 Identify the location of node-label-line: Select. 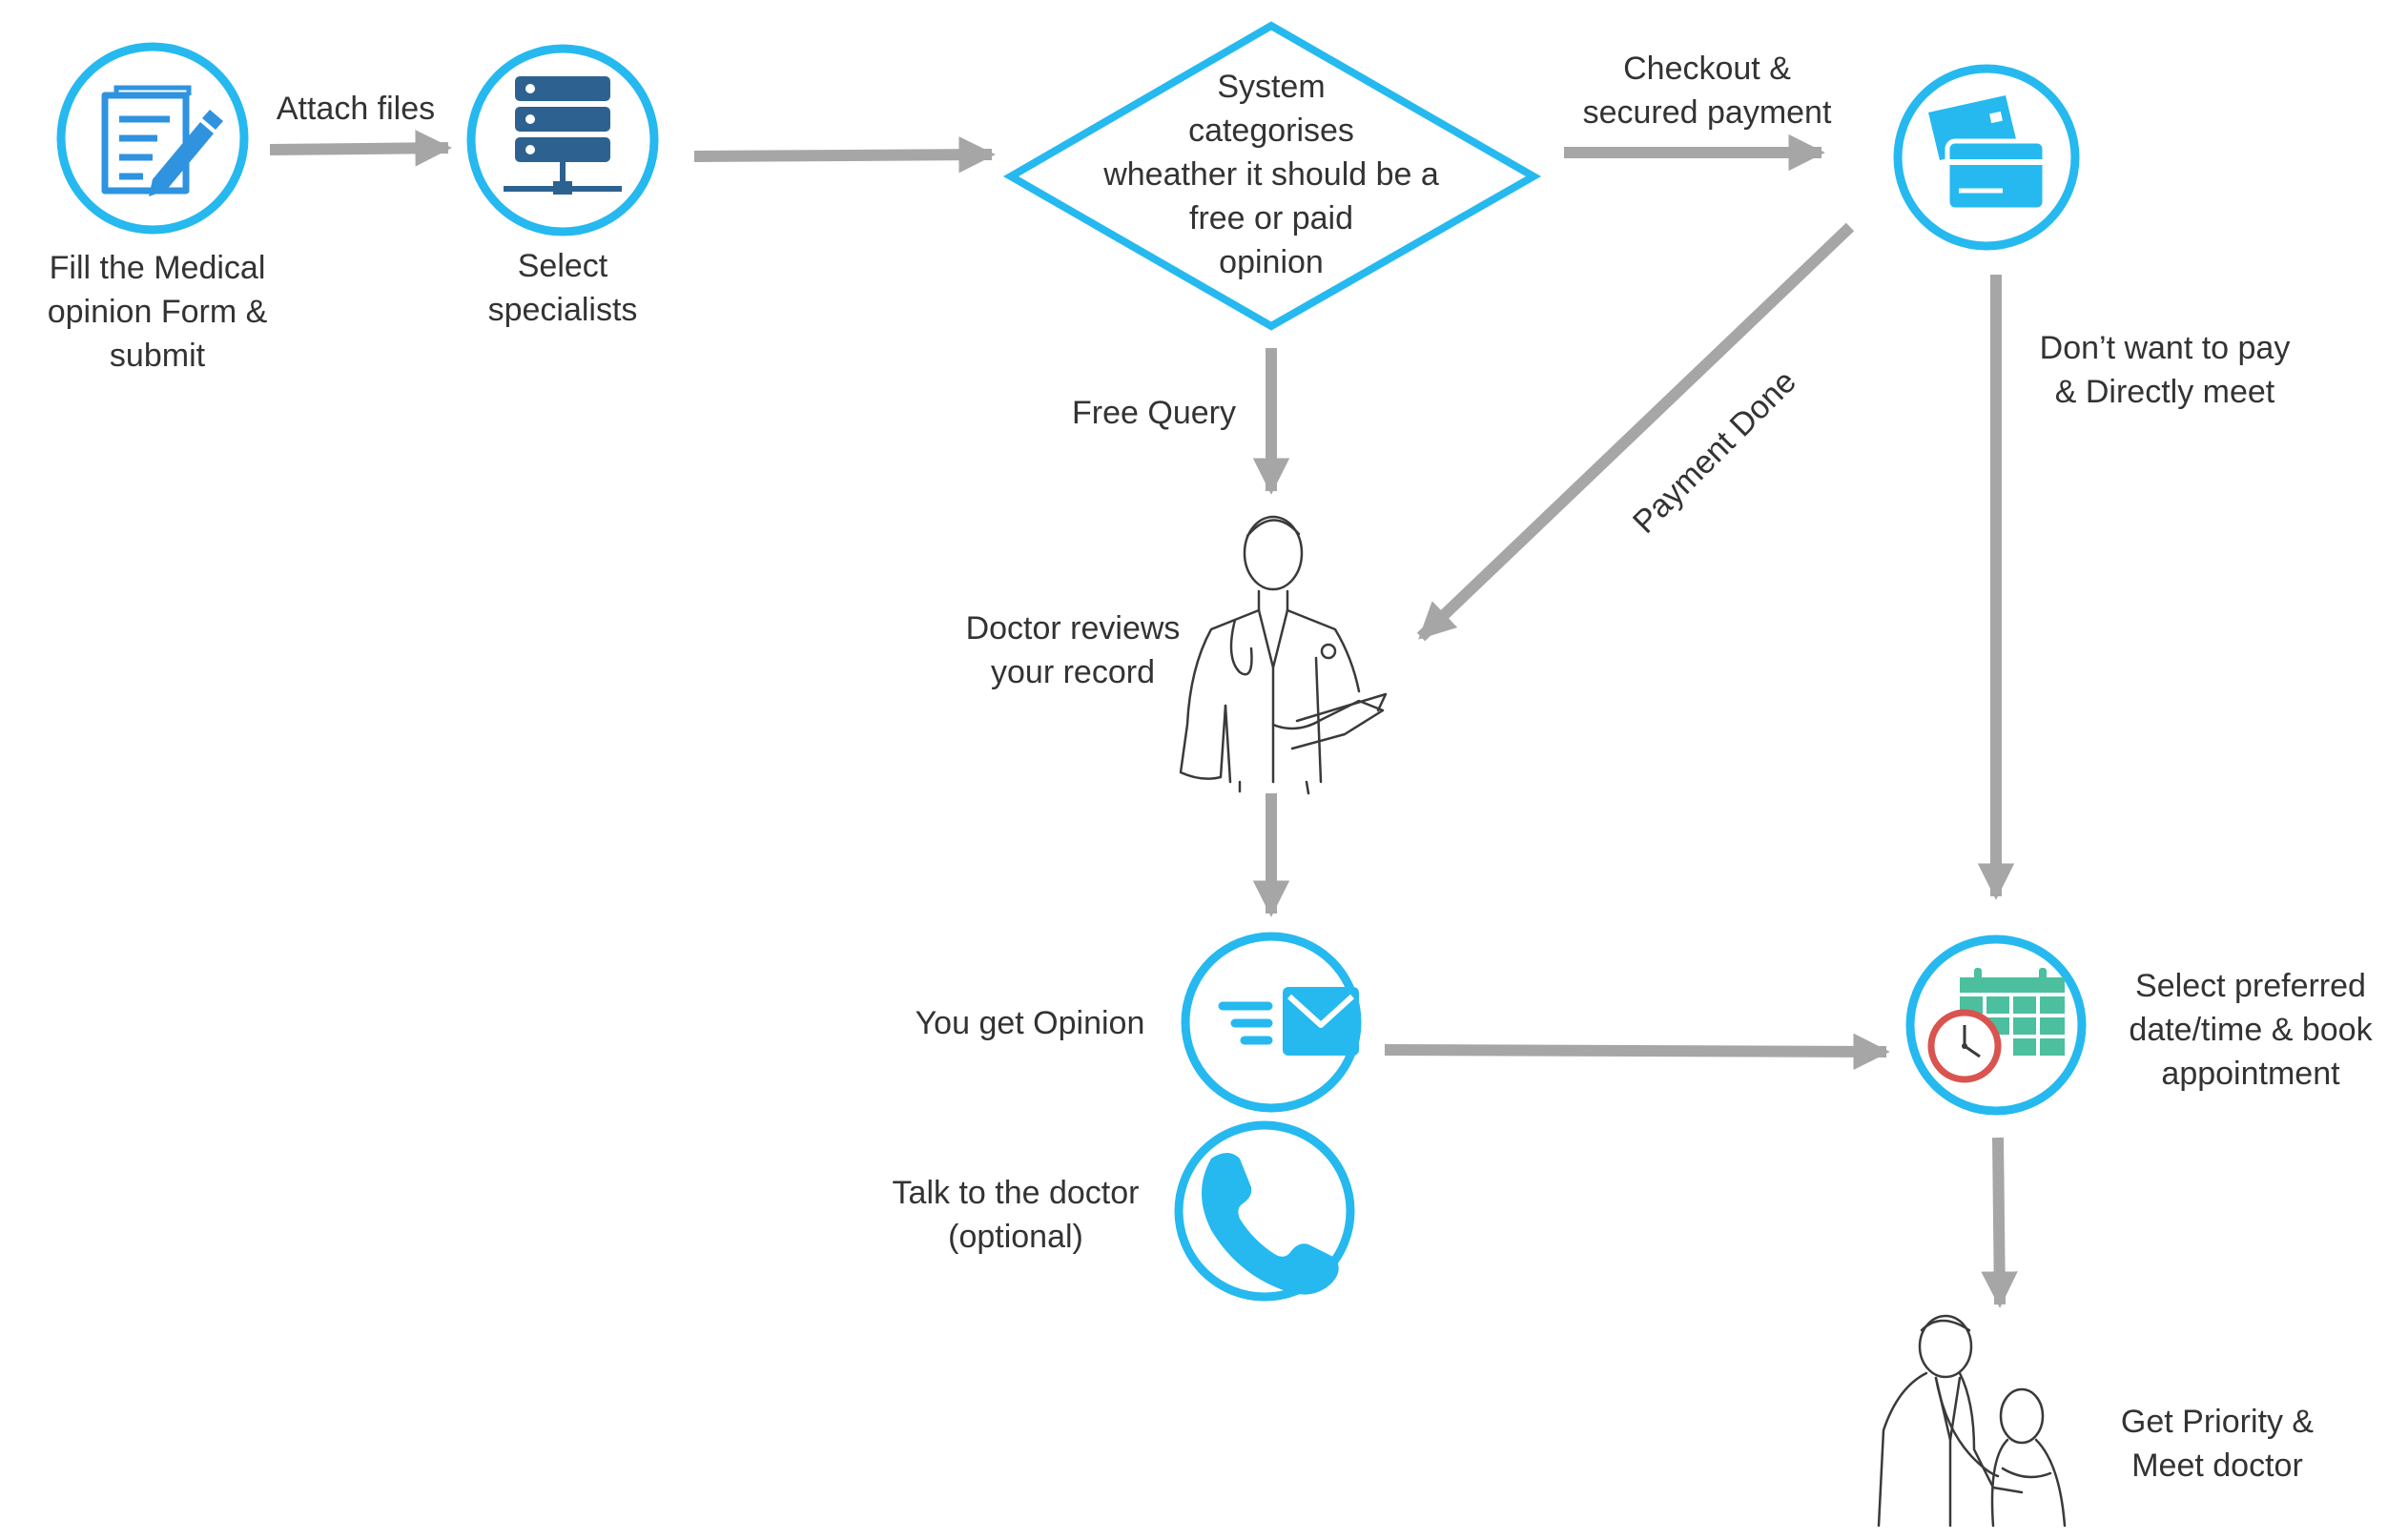
(562, 266).